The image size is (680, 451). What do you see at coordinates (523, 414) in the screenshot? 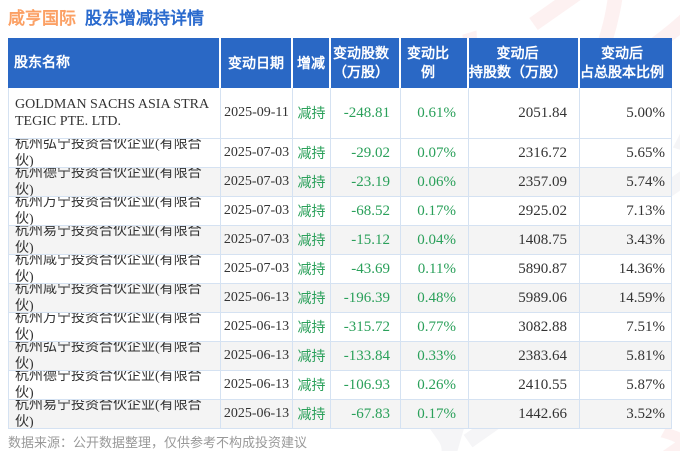
I see `cell-shares-after: 1442.66` at bounding box center [523, 414].